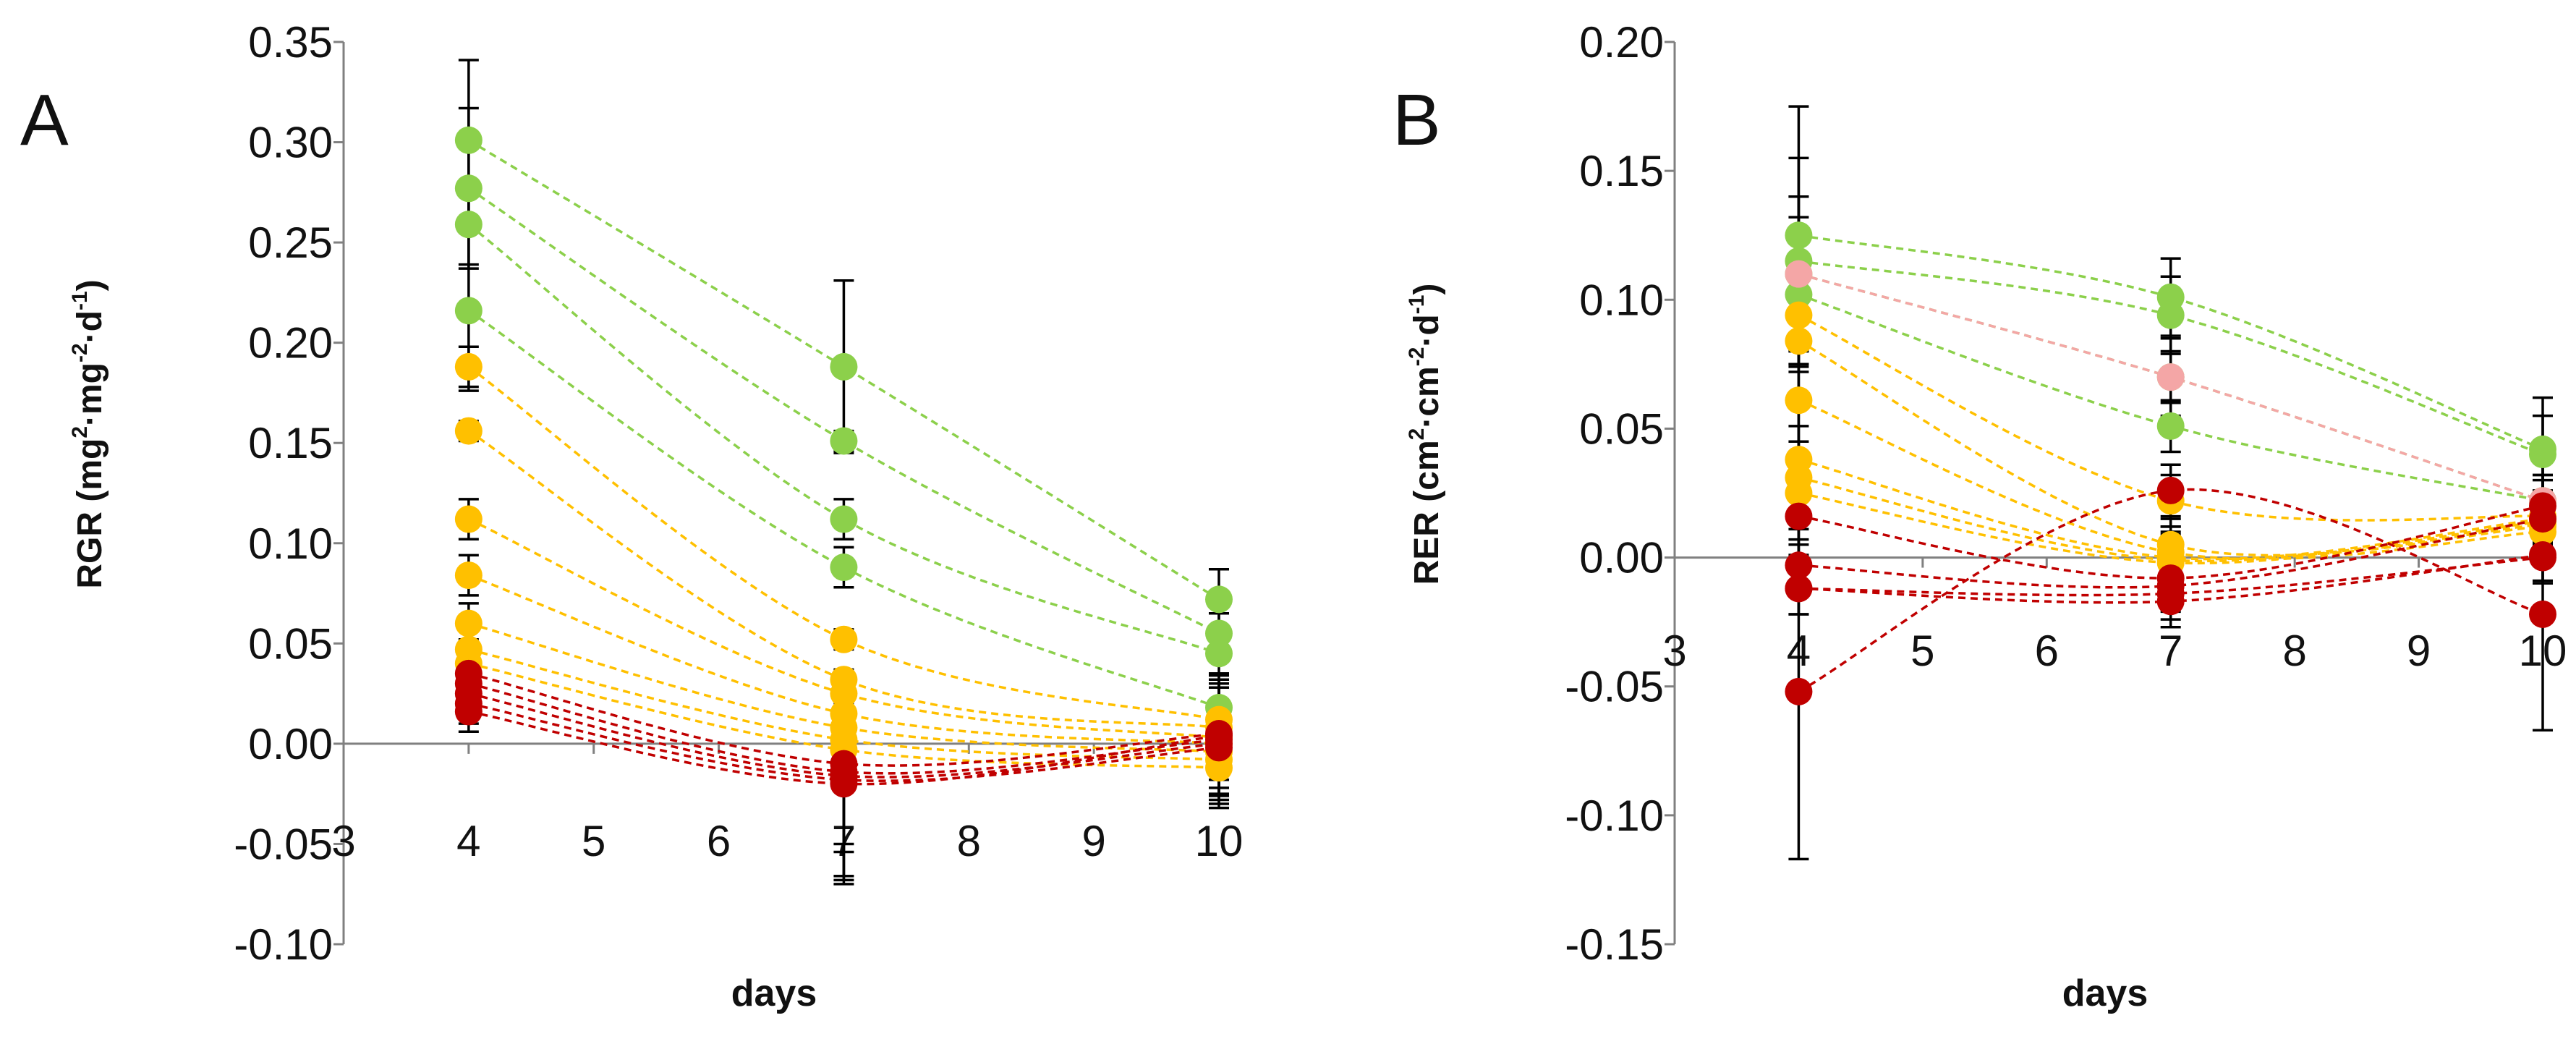  Describe the element at coordinates (2170, 651) in the screenshot. I see `x-tick-label-b: 7` at that location.